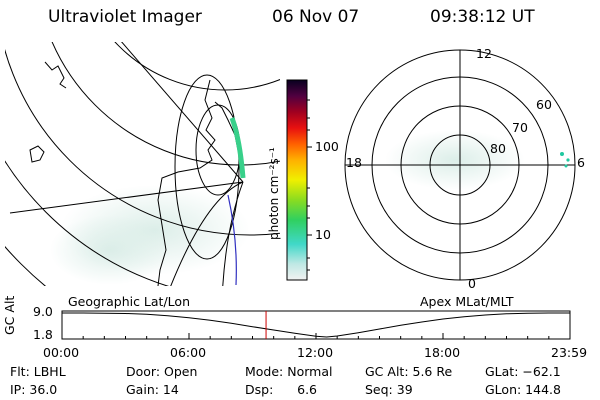  I want to click on timeline-ylabel: GC Alt, so click(9, 315).